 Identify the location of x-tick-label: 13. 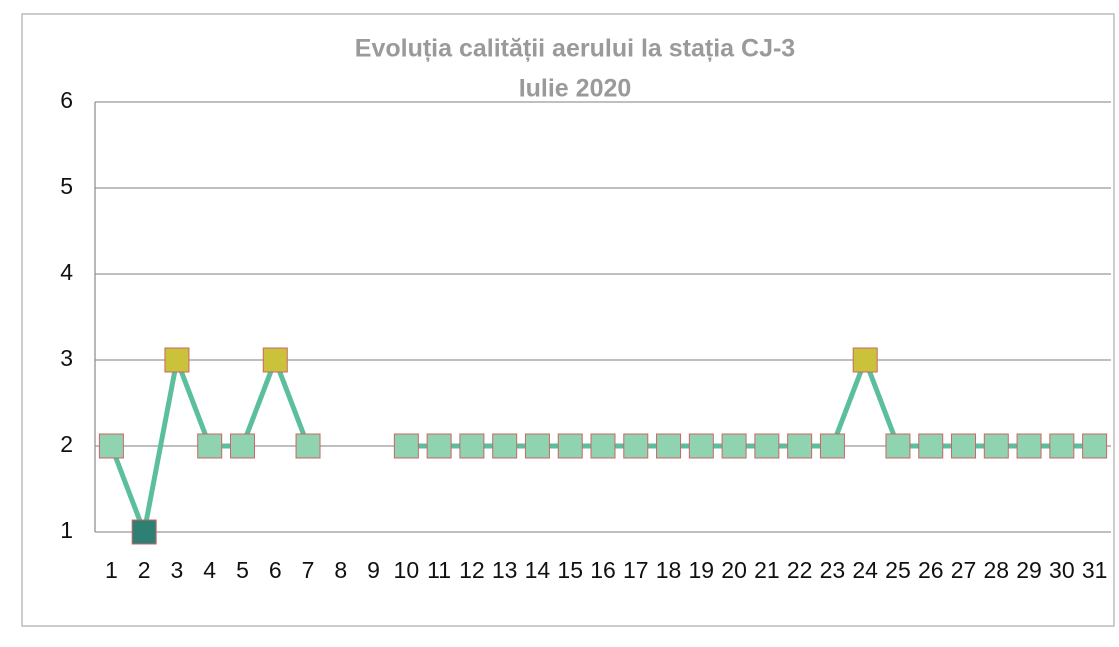
(505, 570).